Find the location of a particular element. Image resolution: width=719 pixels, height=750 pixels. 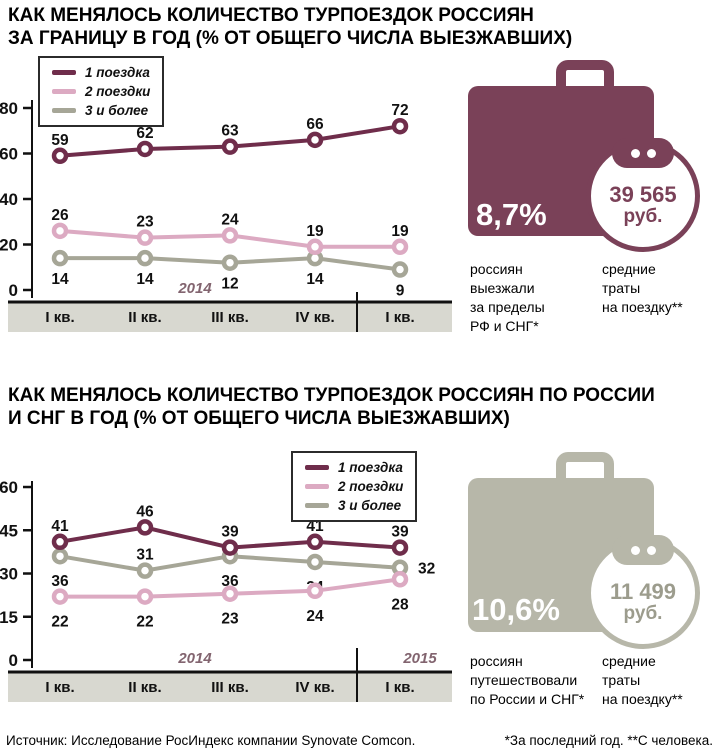

footnotes: *За последний год. **С человека. is located at coordinates (608, 740).